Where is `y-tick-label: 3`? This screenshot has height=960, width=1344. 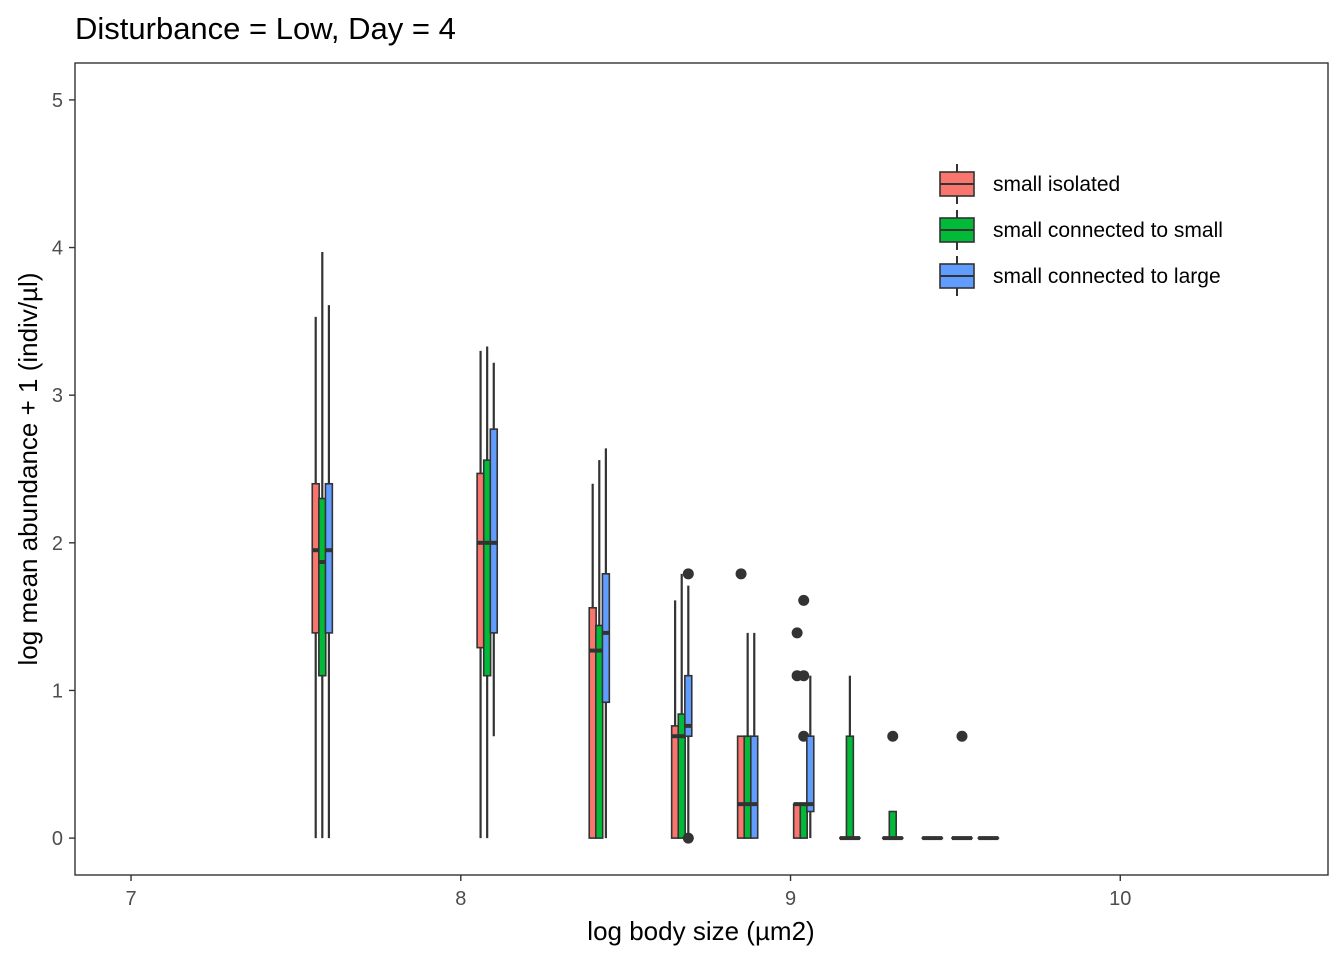 y-tick-label: 3 is located at coordinates (57, 396).